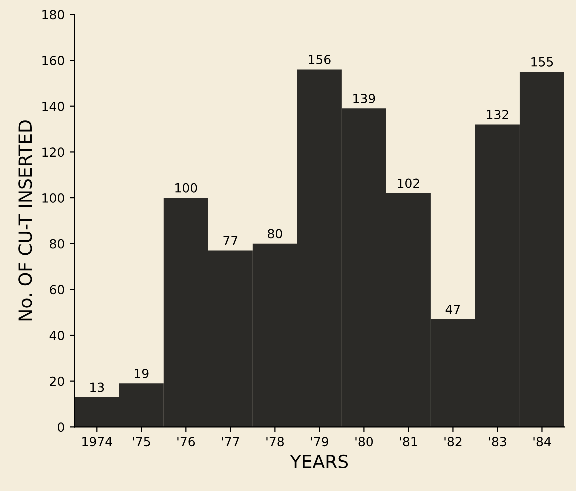 This screenshot has width=576, height=491. I want to click on data-label: 13, so click(97, 387).